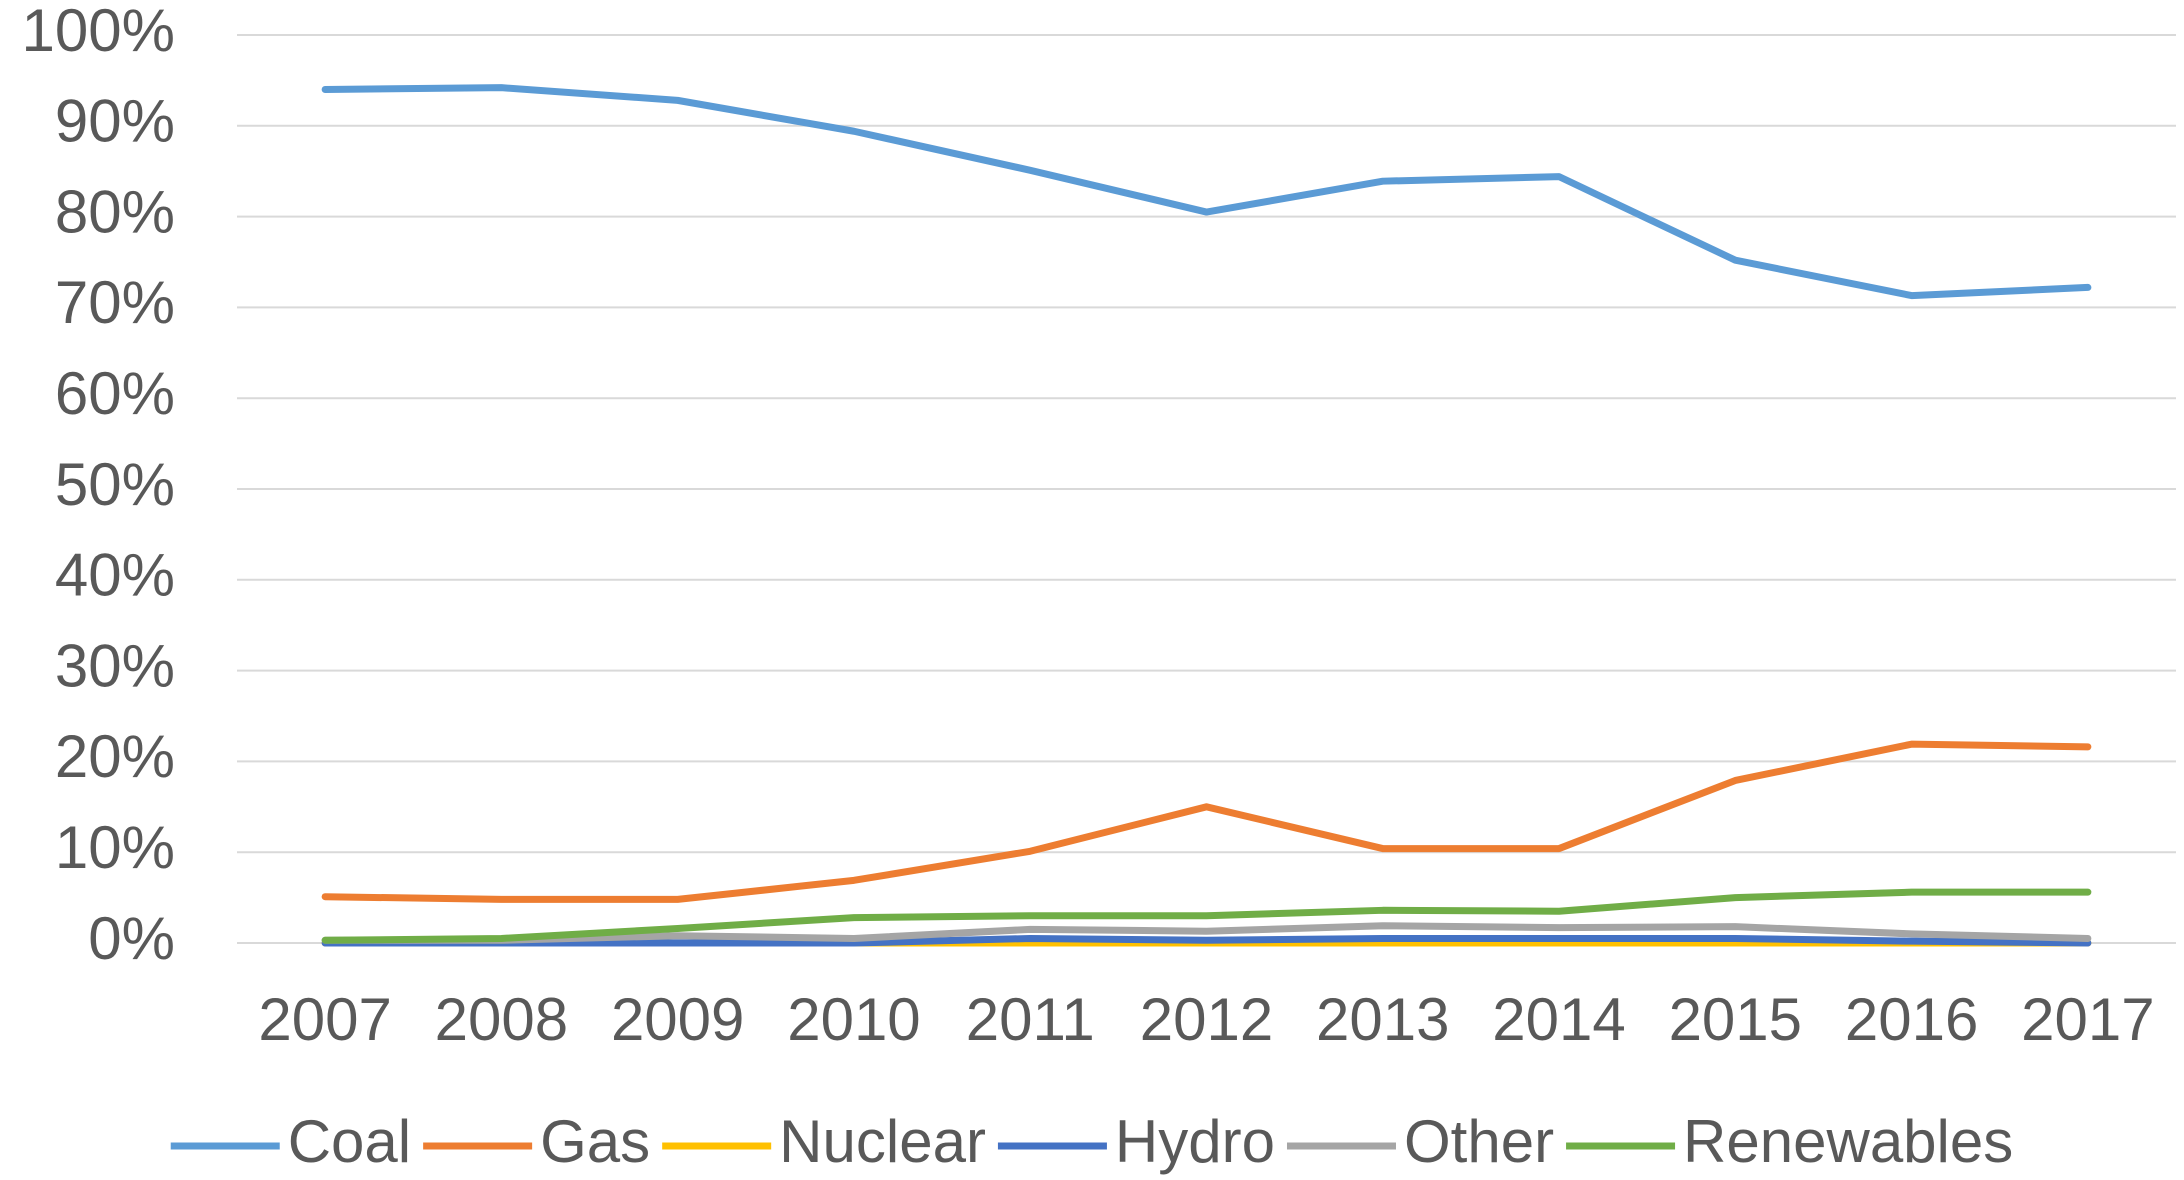 This screenshot has width=2184, height=1180. Describe the element at coordinates (1479, 1141) in the screenshot. I see `legend-label: Other` at that location.